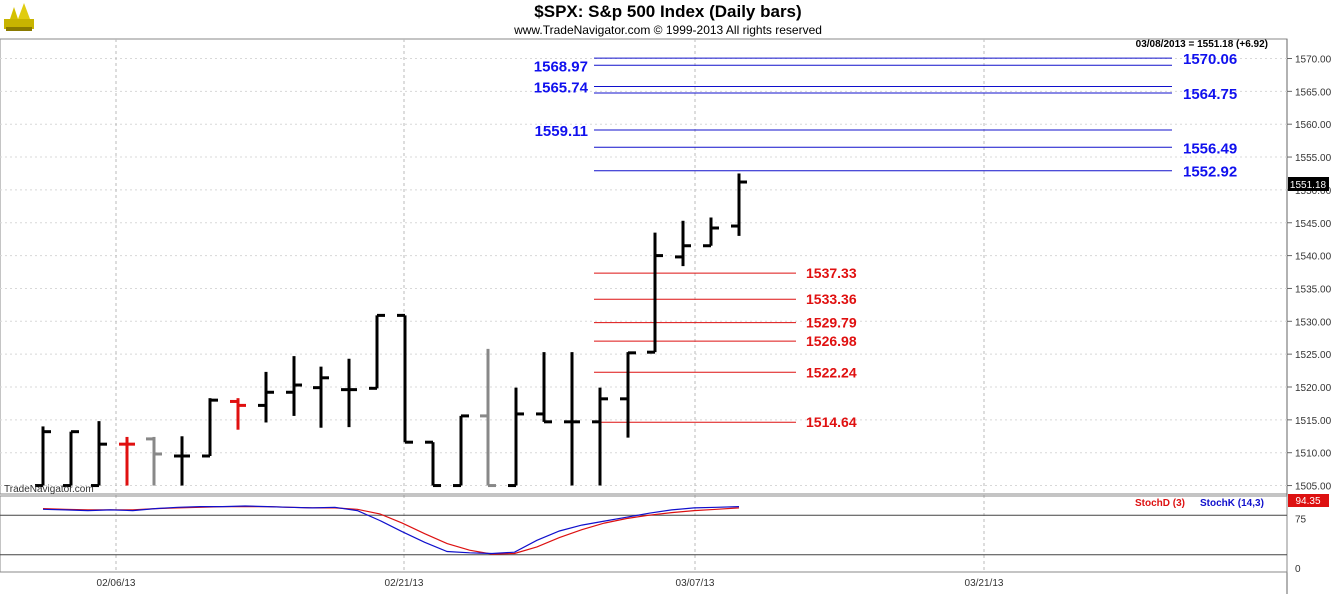 Image resolution: width=1336 pixels, height=594 pixels. I want to click on last-quote-text: 03/08/2013 = 1551.18 (+6.92), so click(1202, 44).